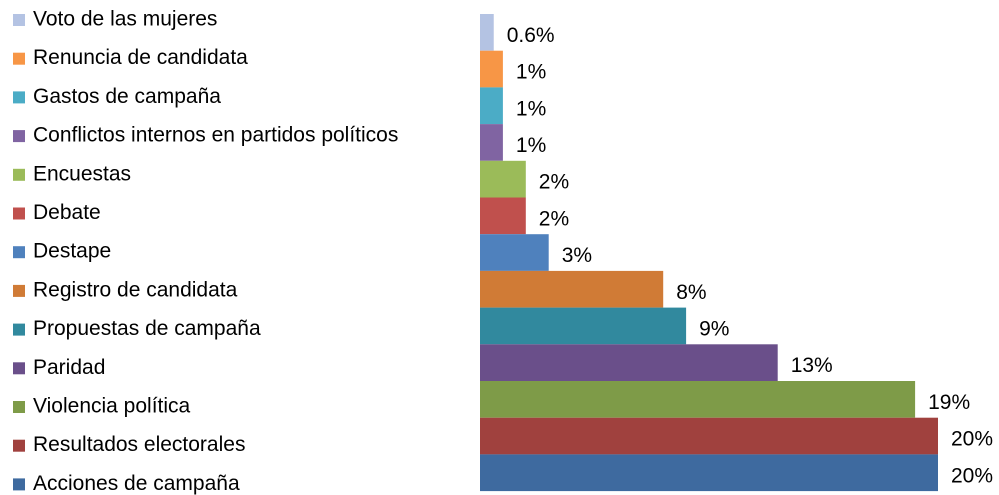  Describe the element at coordinates (127, 96) in the screenshot. I see `legend-label: Gastos de campaña` at that location.